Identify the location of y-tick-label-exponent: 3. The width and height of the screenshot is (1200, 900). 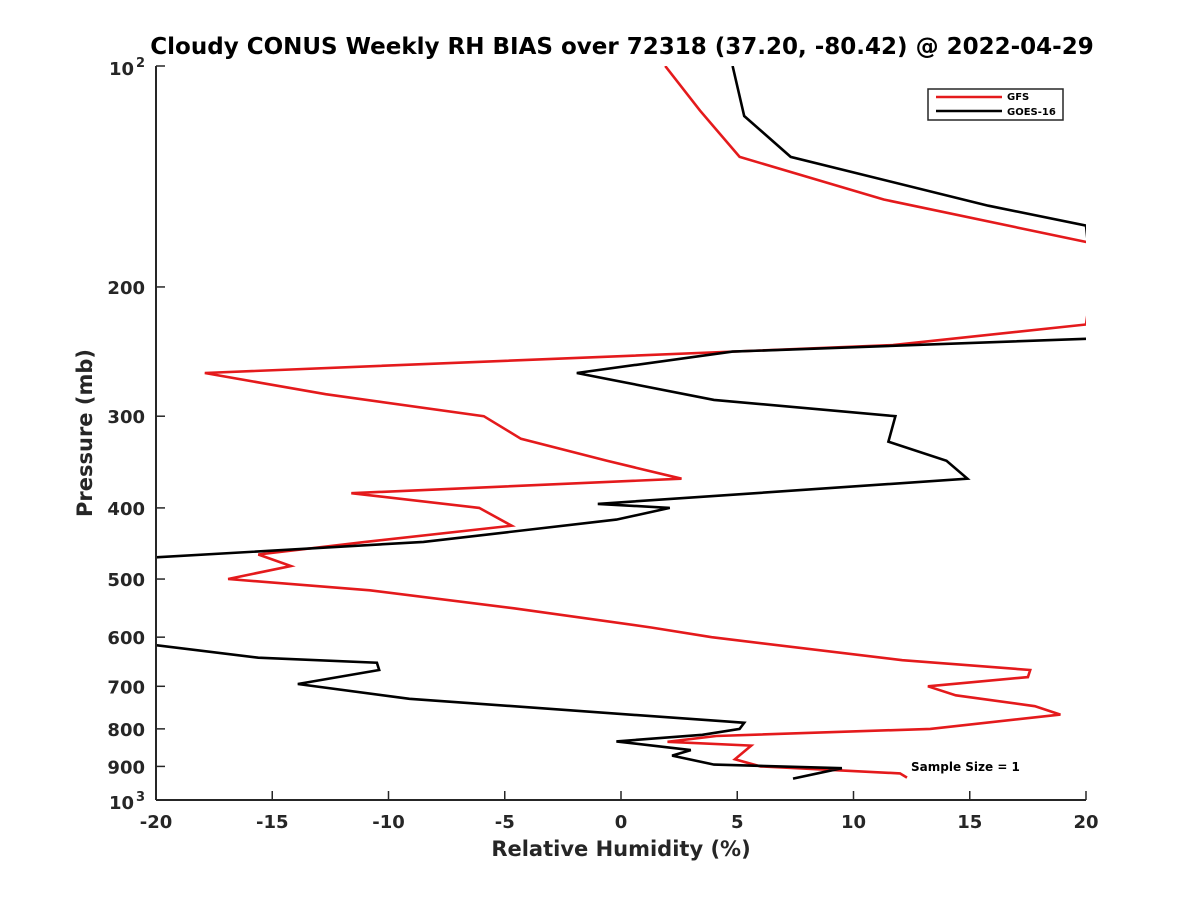
(140, 797).